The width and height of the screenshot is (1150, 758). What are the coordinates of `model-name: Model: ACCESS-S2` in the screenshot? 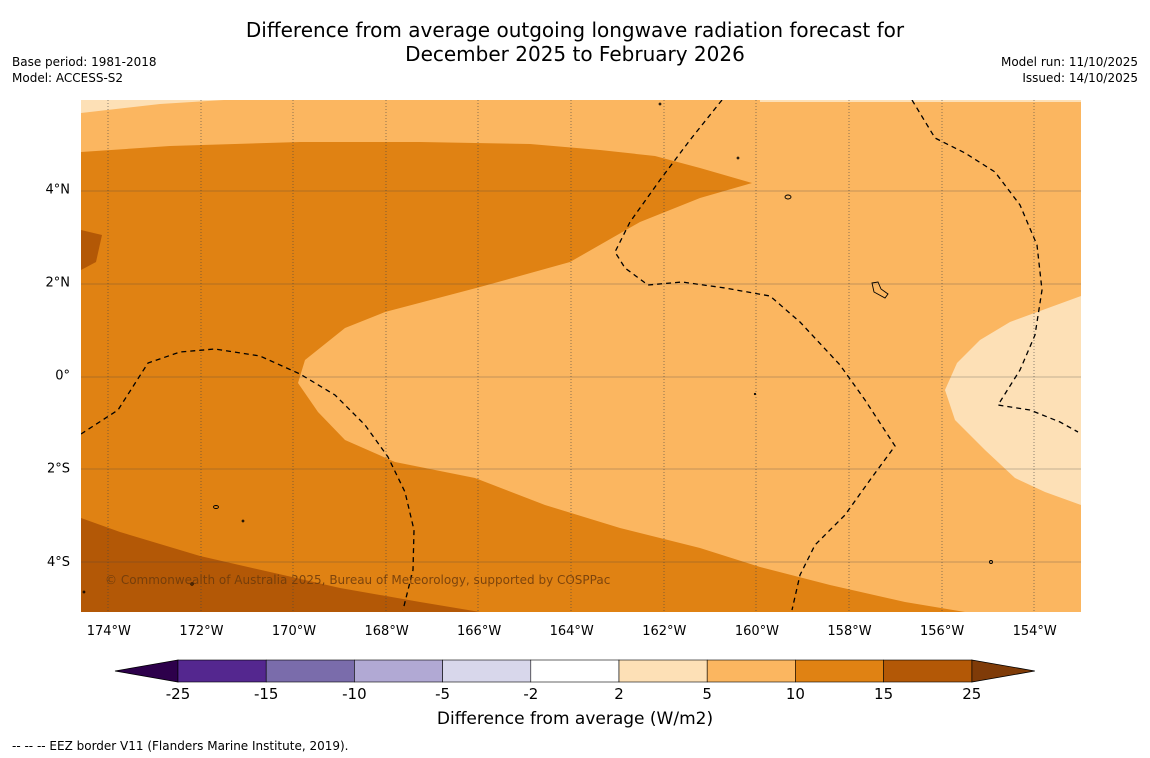 It's located at (68, 78).